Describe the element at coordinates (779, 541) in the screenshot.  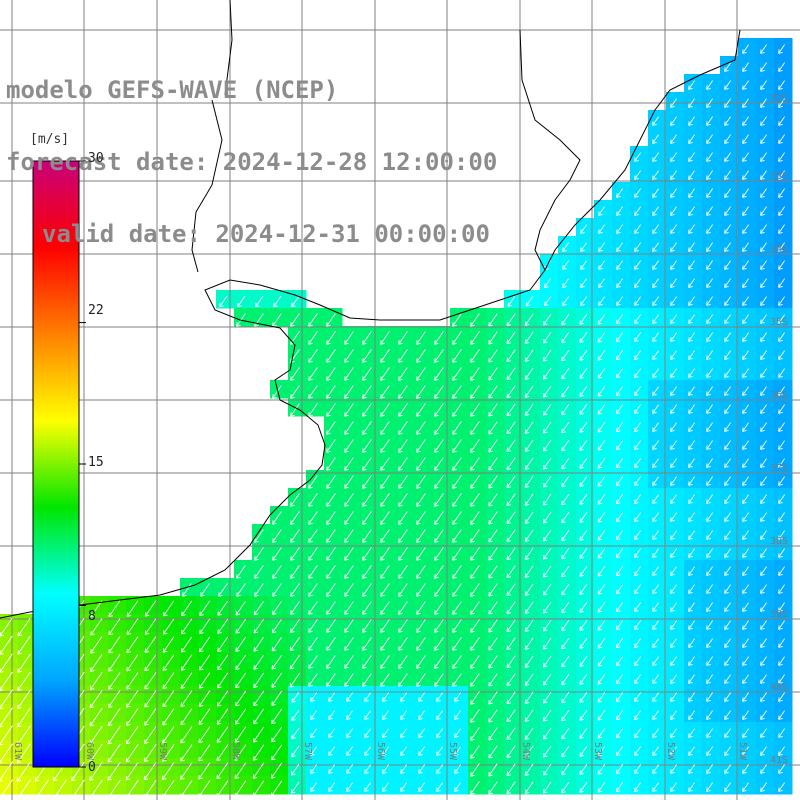
I see `lat-label-38S: 38S` at that location.